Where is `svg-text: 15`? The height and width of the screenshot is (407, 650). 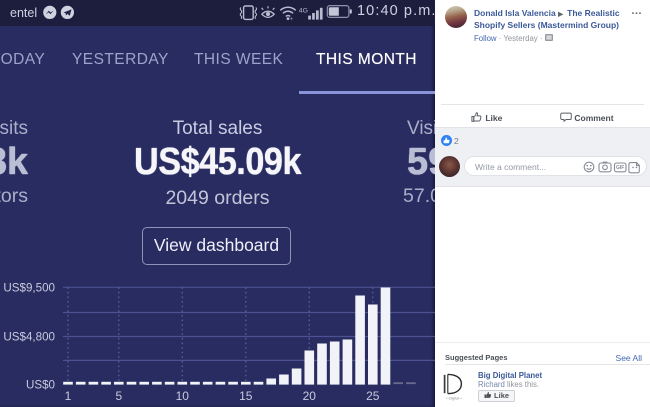
svg-text: 15 is located at coordinates (246, 396).